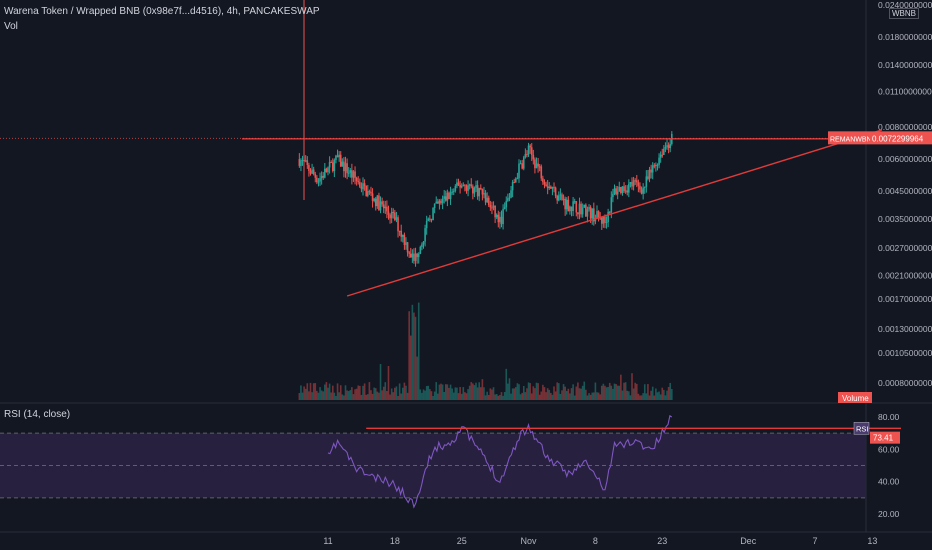 This screenshot has height=550, width=932. Describe the element at coordinates (905, 5) in the screenshot. I see `price-tick-label: 0.0240000000` at that location.